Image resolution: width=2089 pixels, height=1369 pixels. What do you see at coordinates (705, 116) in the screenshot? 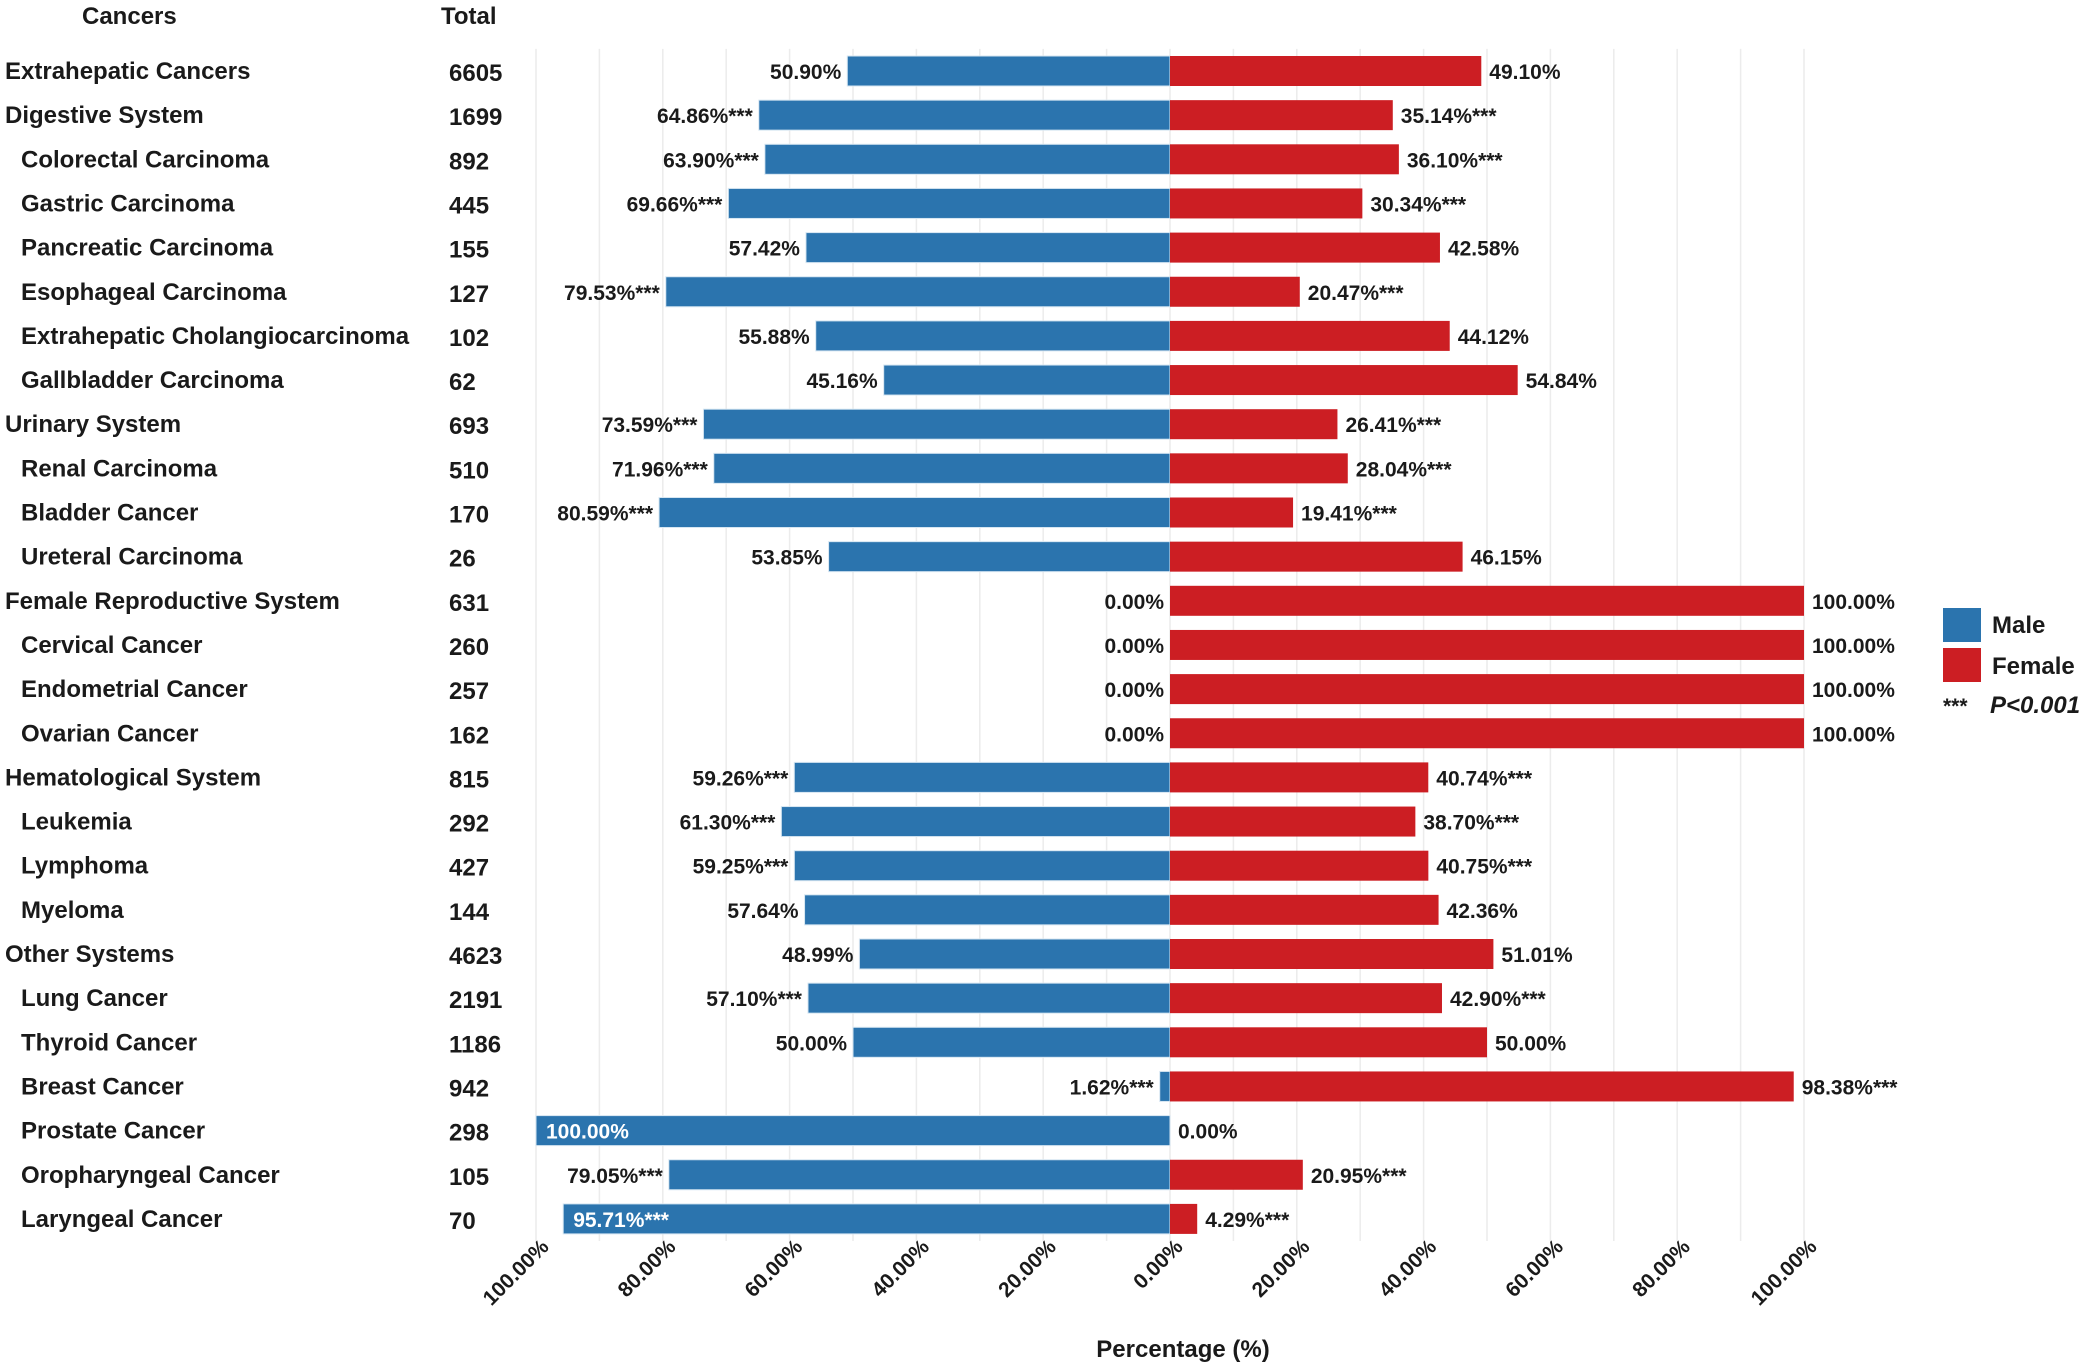
I see `label-male: 64.86%***` at bounding box center [705, 116].